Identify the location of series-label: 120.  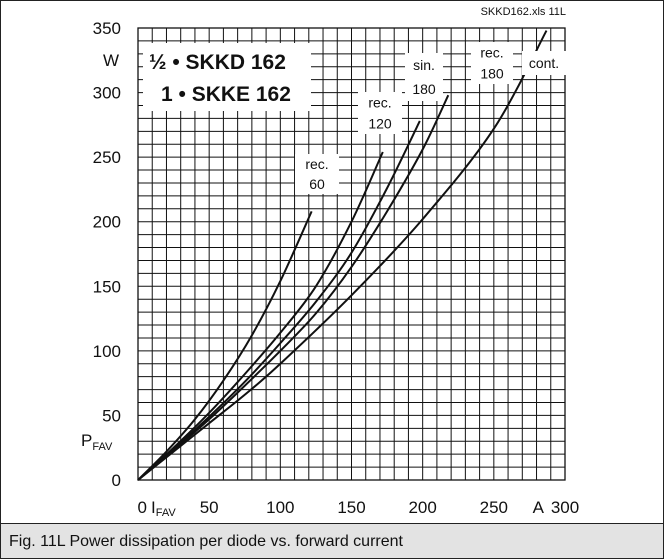
(380, 124).